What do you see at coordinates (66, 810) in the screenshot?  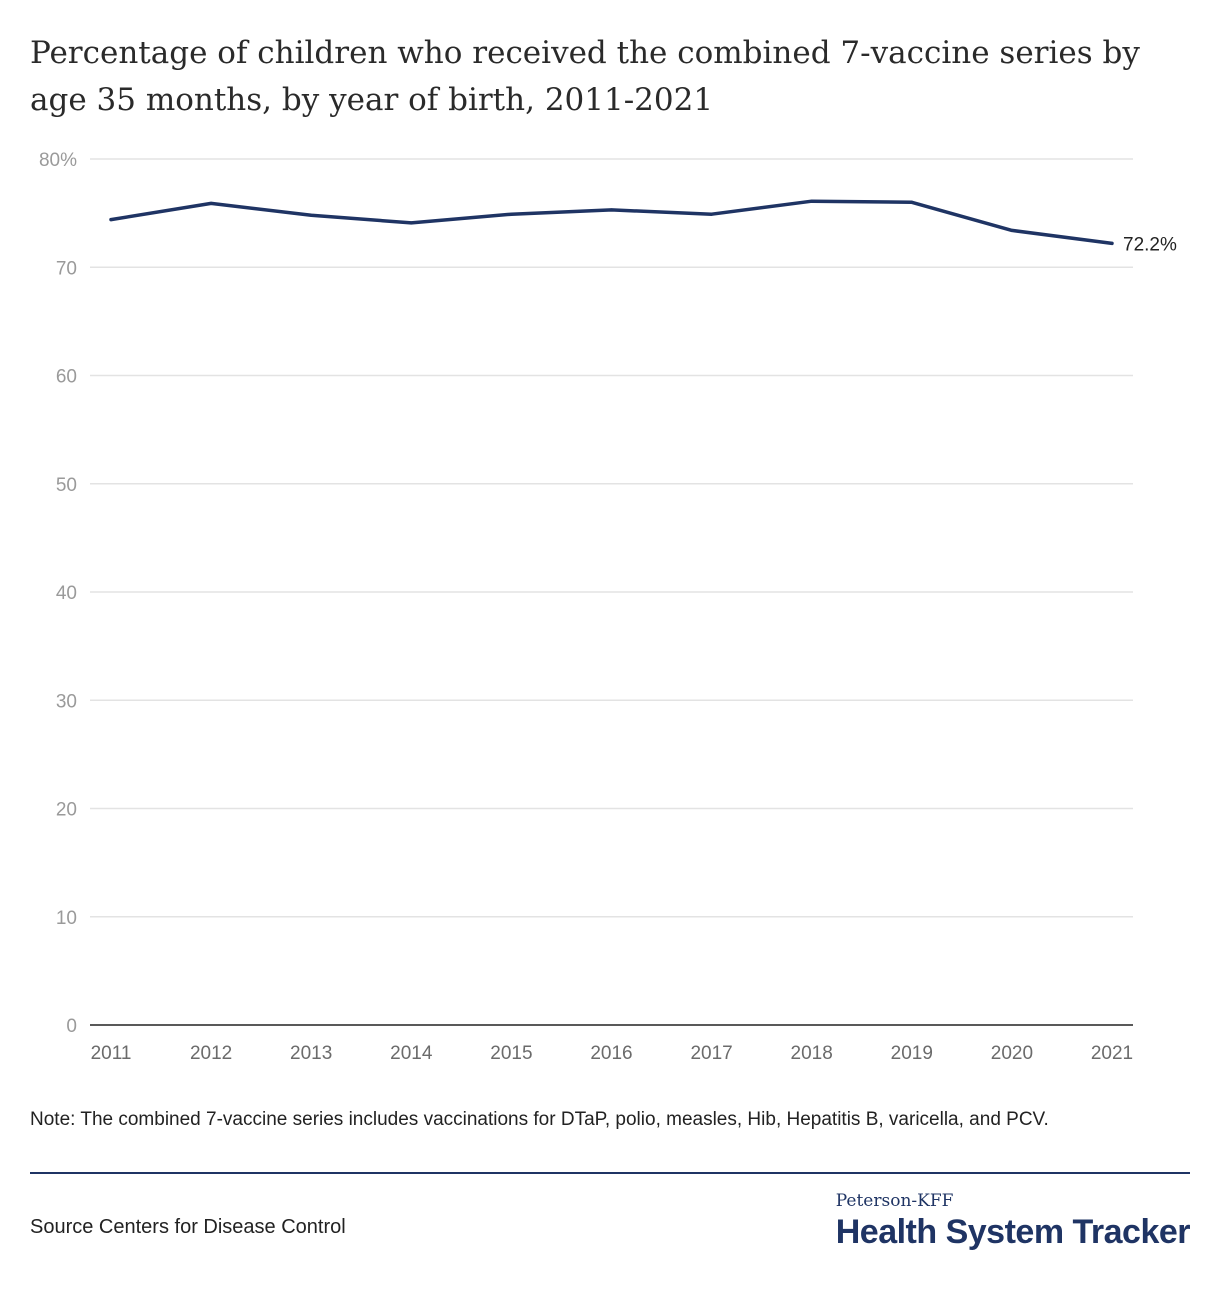 I see `y-tick-label: 20` at bounding box center [66, 810].